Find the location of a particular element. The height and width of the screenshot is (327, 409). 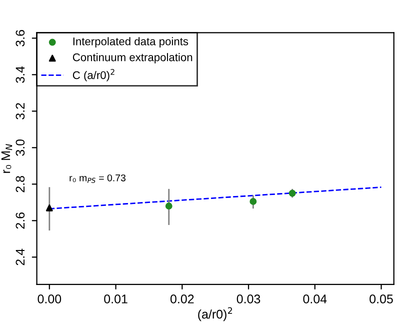

x-axis-title: (a/r0)$^{2}$ is located at coordinates (215, 314).